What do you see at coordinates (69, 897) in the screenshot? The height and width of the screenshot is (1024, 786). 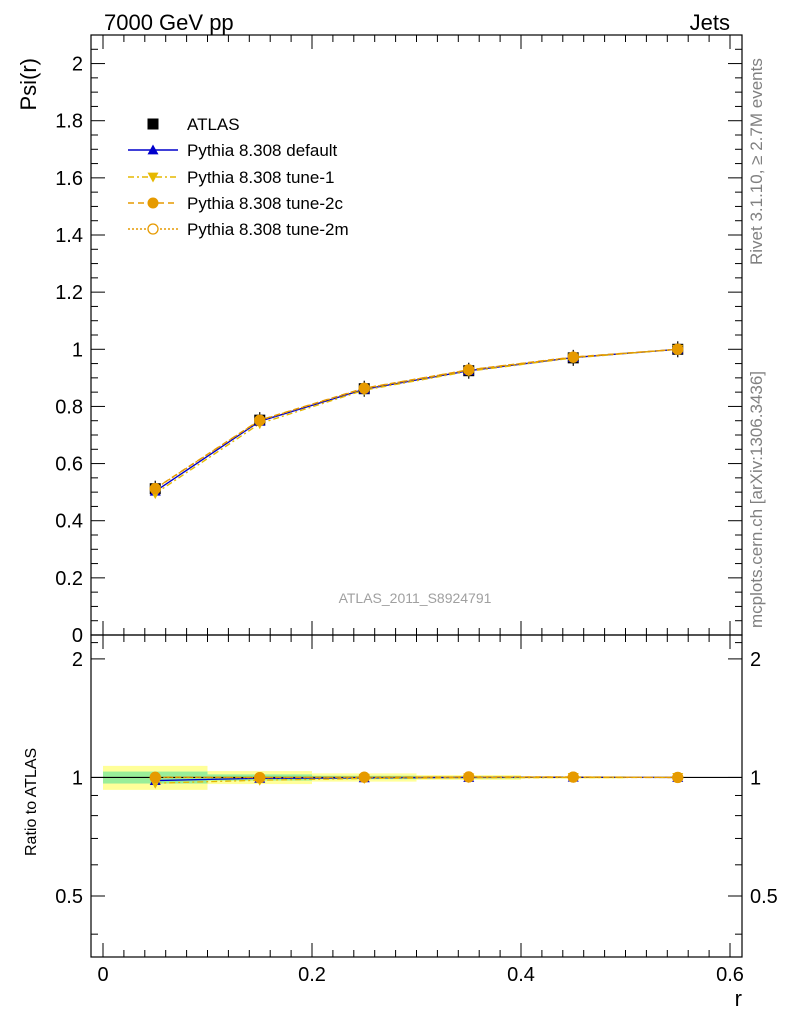 I see `ratio-y-tick-label: 0.5` at bounding box center [69, 897].